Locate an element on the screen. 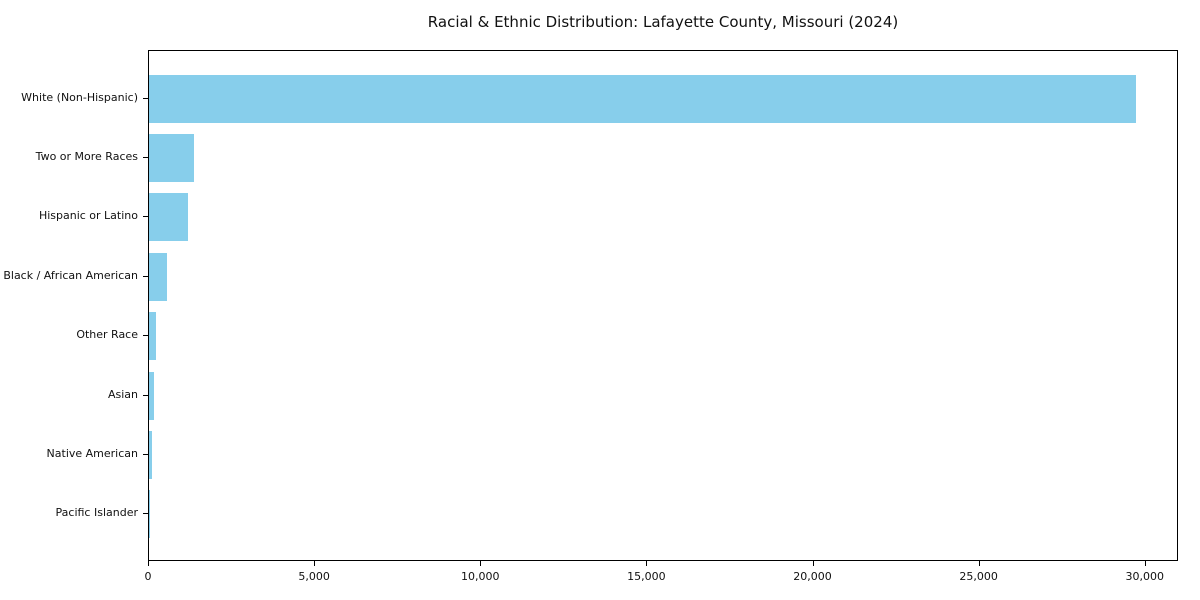 The width and height of the screenshot is (1200, 600). bar-native-american is located at coordinates (150, 454).